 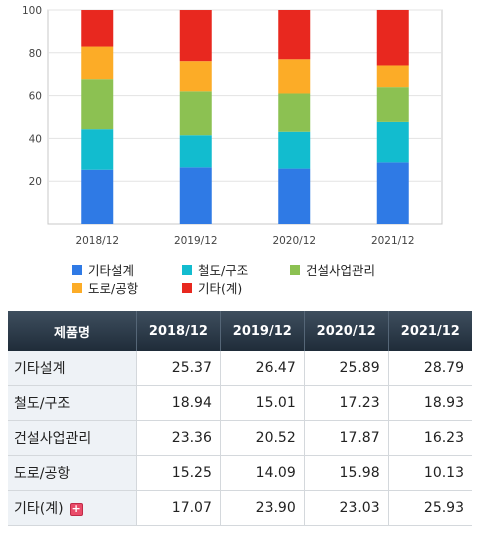 I want to click on legend-label: 철도/구조, so click(x=223, y=270).